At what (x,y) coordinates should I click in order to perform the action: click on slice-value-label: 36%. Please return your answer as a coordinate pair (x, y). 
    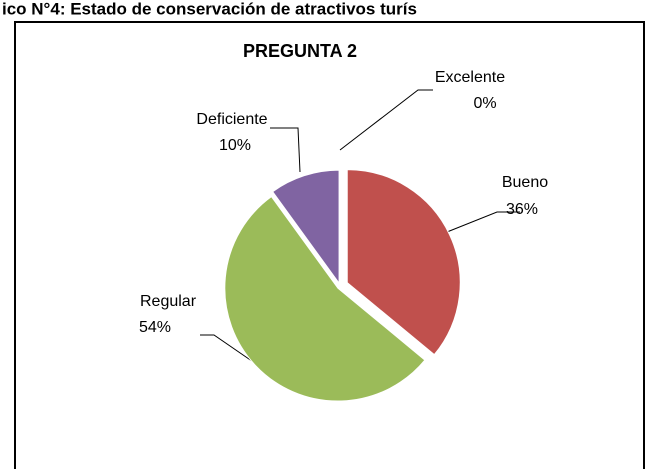
    Looking at the image, I should click on (522, 209).